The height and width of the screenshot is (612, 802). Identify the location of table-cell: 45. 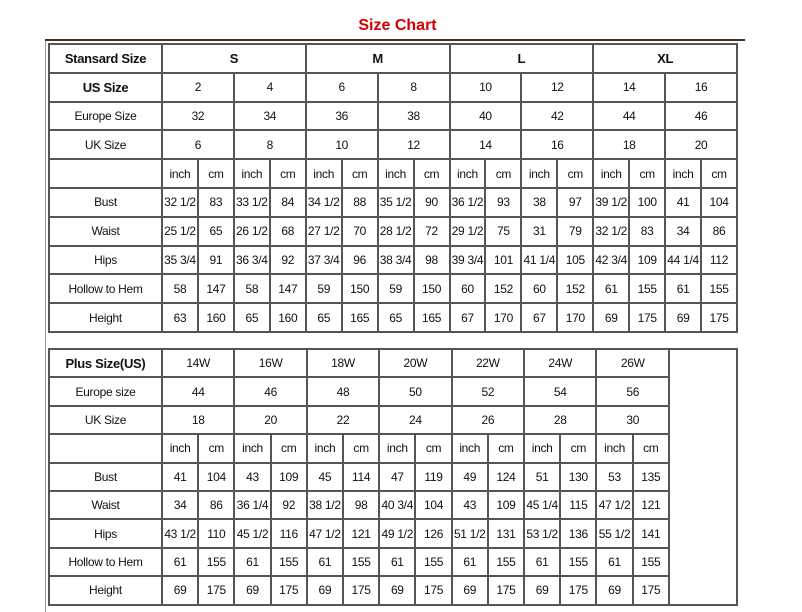
(325, 476).